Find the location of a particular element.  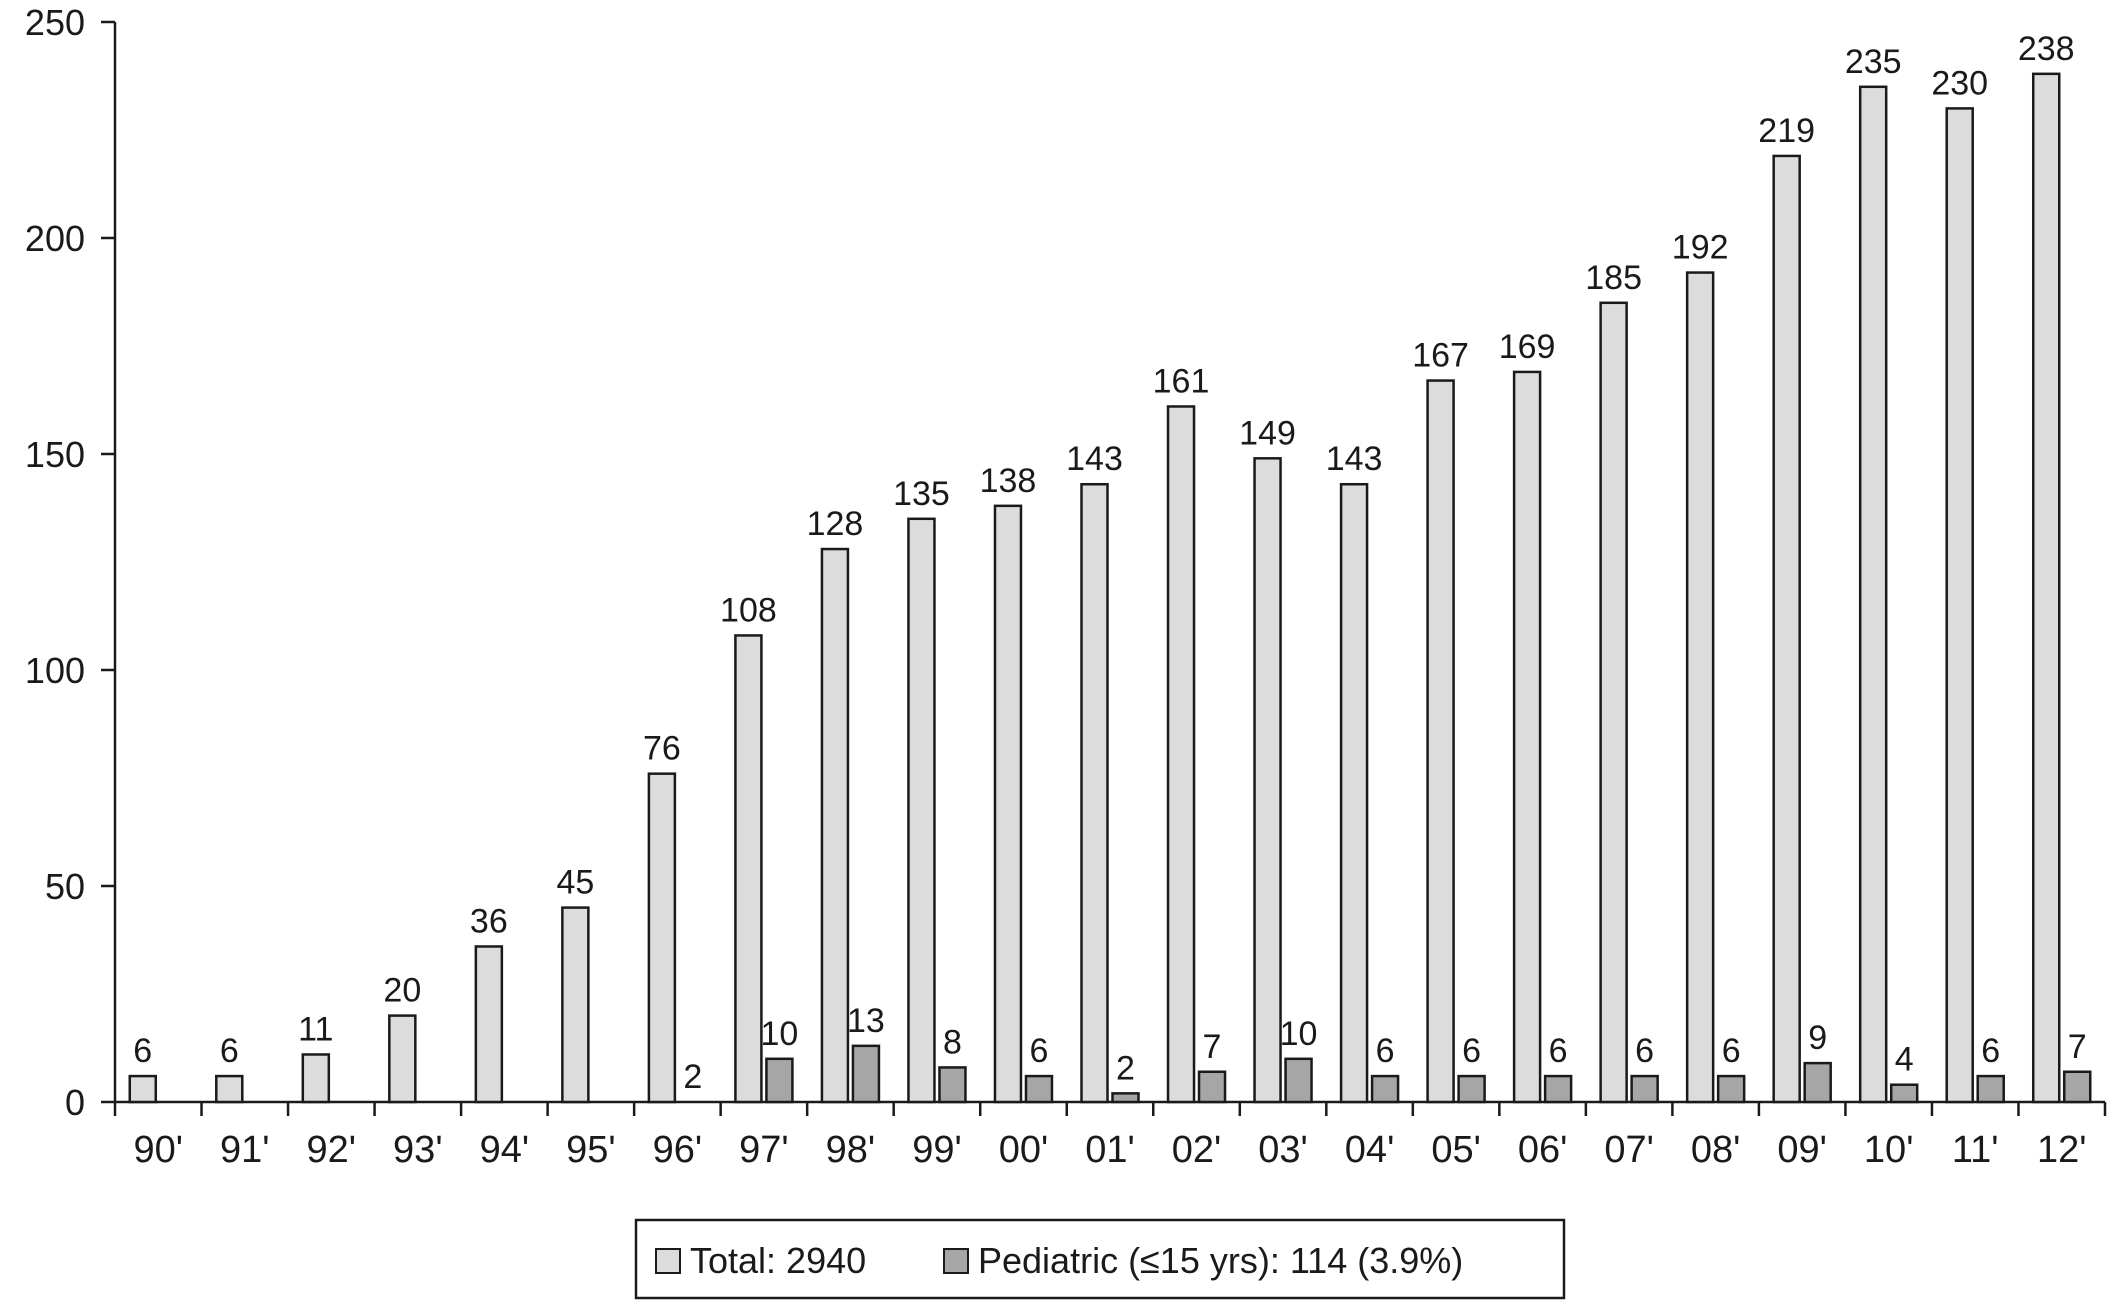

bar-label-pediatric: 7 is located at coordinates (1212, 1047).